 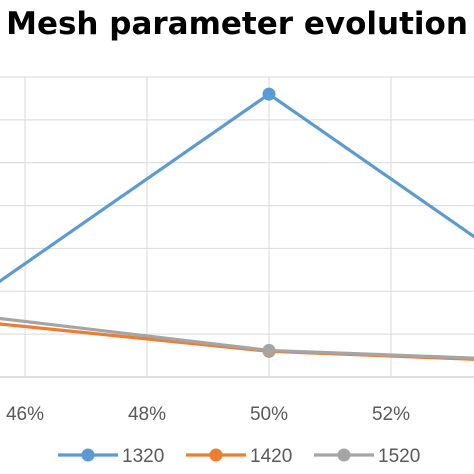 I want to click on legend-label-1420: 1420, so click(x=271, y=456).